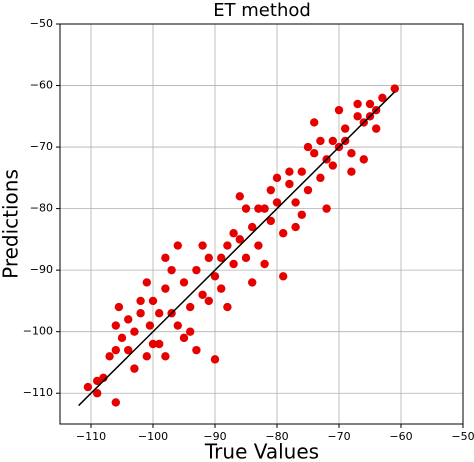 This screenshot has height=462, width=474. I want to click on x-tick-label: −110, so click(91, 436).